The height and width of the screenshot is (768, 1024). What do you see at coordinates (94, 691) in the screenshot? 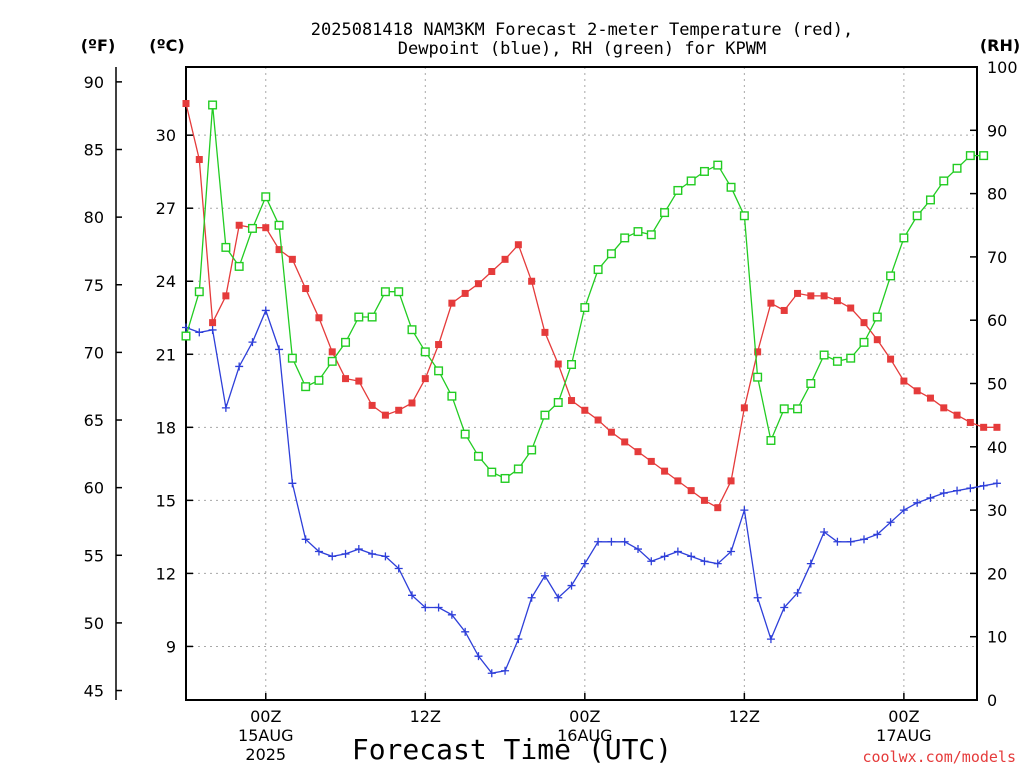
I see `fahrenheit-tick-label: 45` at bounding box center [94, 691].